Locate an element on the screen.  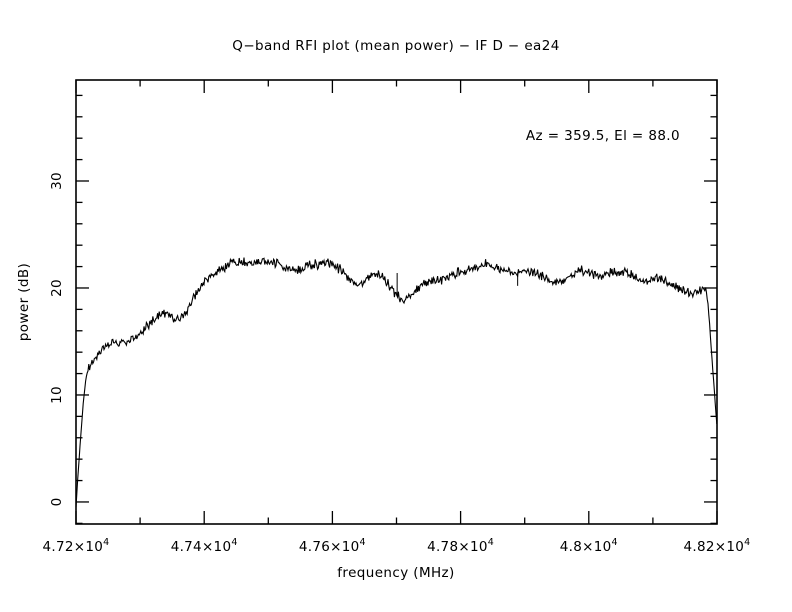
x-axis-label: frequency (MHz) is located at coordinates (396, 573).